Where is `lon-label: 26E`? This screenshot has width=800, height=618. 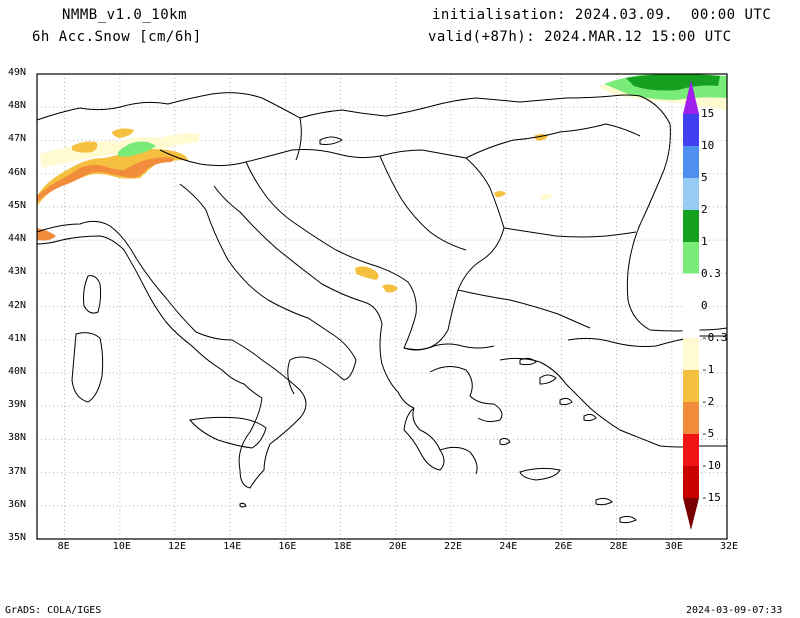 lon-label: 26E is located at coordinates (563, 546).